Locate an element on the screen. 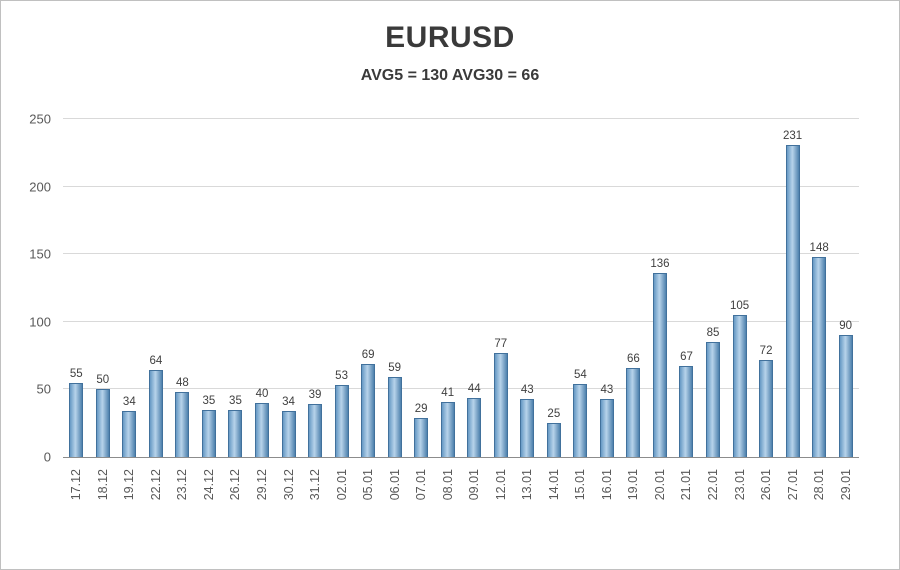 Image resolution: width=900 pixels, height=570 pixels. chart-subtitle: AVG5 = 130 AVG30 = 66 is located at coordinates (450, 75).